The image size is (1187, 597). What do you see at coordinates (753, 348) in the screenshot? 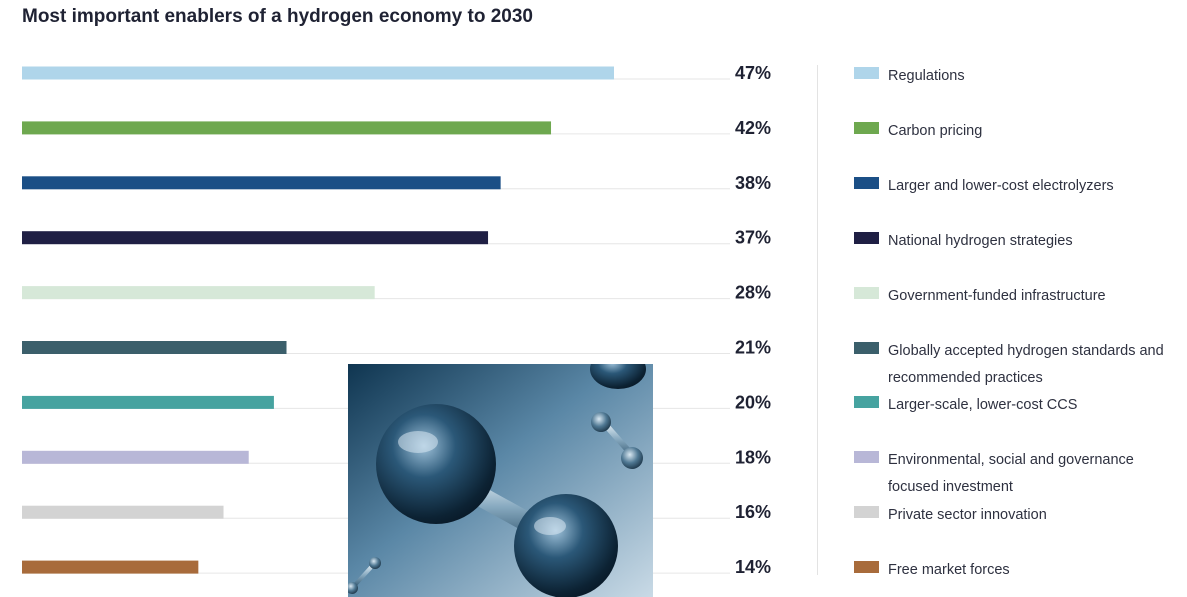
I see `bar-value-label: 21%` at bounding box center [753, 348].